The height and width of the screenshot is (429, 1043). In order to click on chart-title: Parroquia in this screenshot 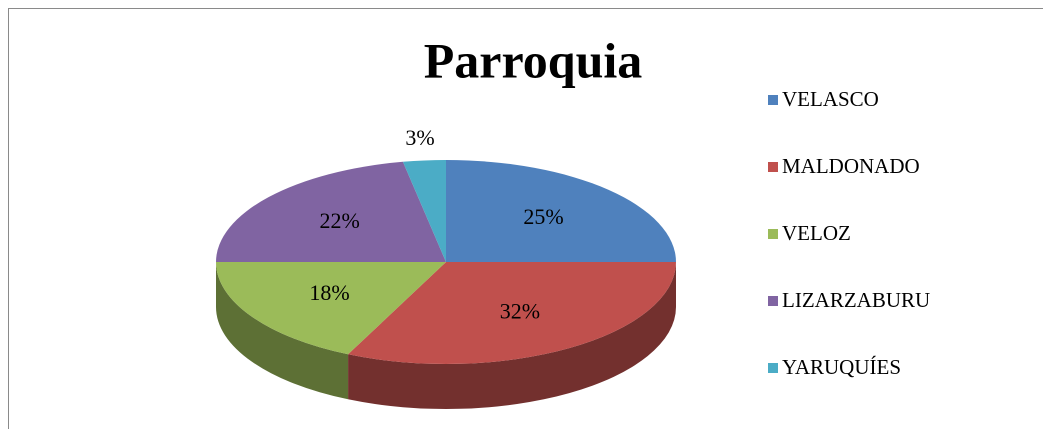, I will do `click(533, 60)`.